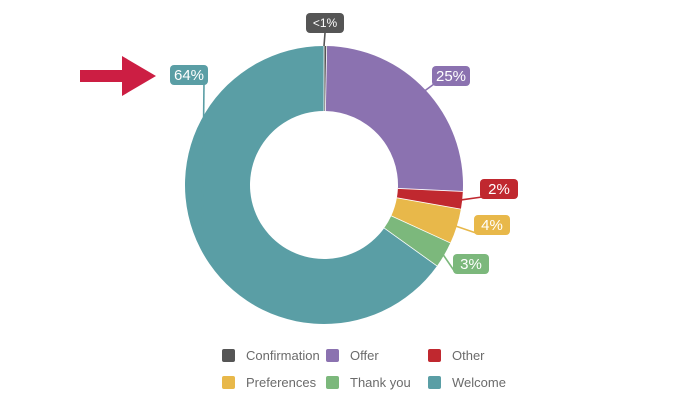 The image size is (700, 420). I want to click on legend-item-welcome: Welcome, so click(467, 382).